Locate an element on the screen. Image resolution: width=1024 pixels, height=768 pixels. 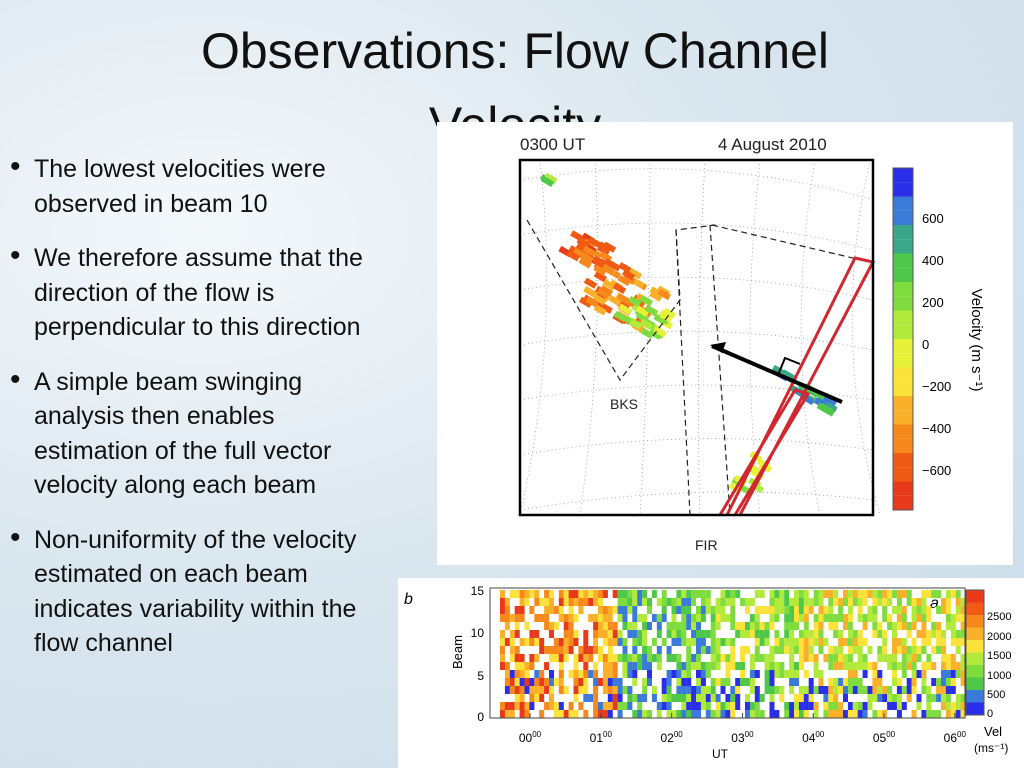
tick-minute: 00 is located at coordinates (536, 734).